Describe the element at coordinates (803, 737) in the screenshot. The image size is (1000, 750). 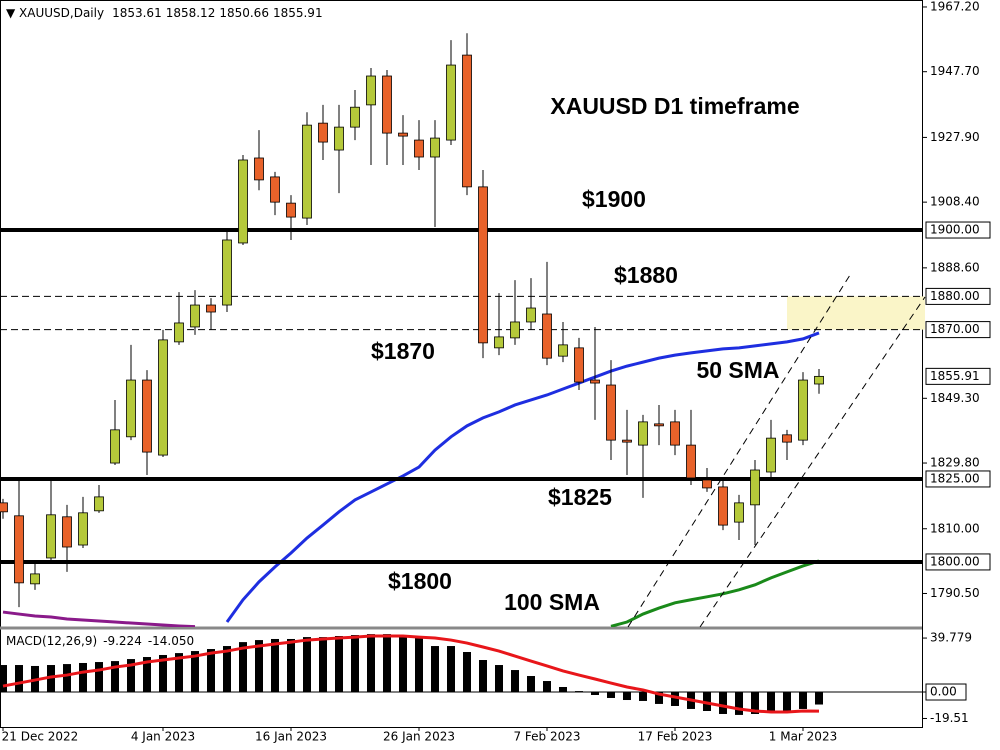
I see `x-tick-label: 1 Mar 2023` at that location.